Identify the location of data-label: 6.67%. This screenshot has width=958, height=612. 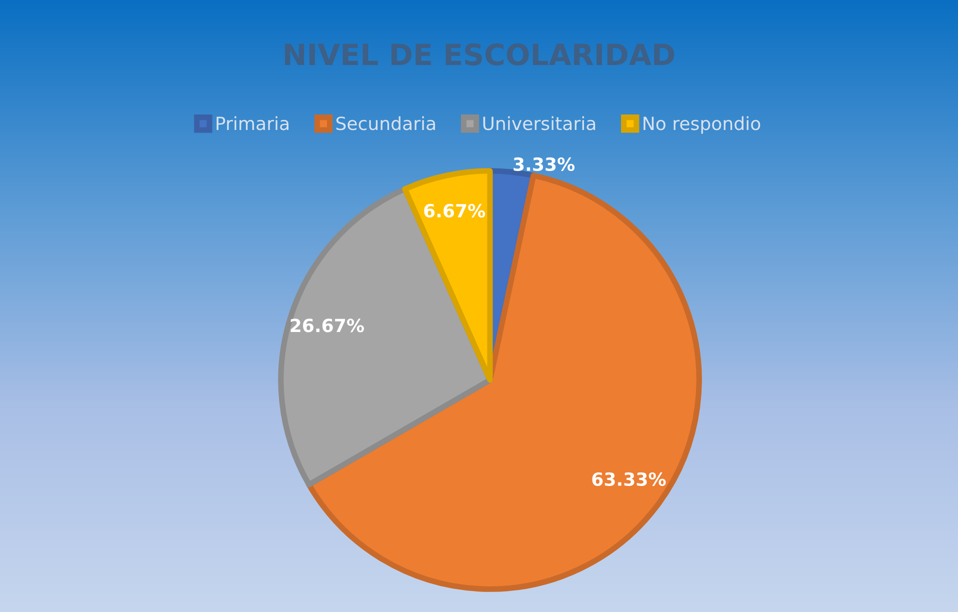
(455, 211).